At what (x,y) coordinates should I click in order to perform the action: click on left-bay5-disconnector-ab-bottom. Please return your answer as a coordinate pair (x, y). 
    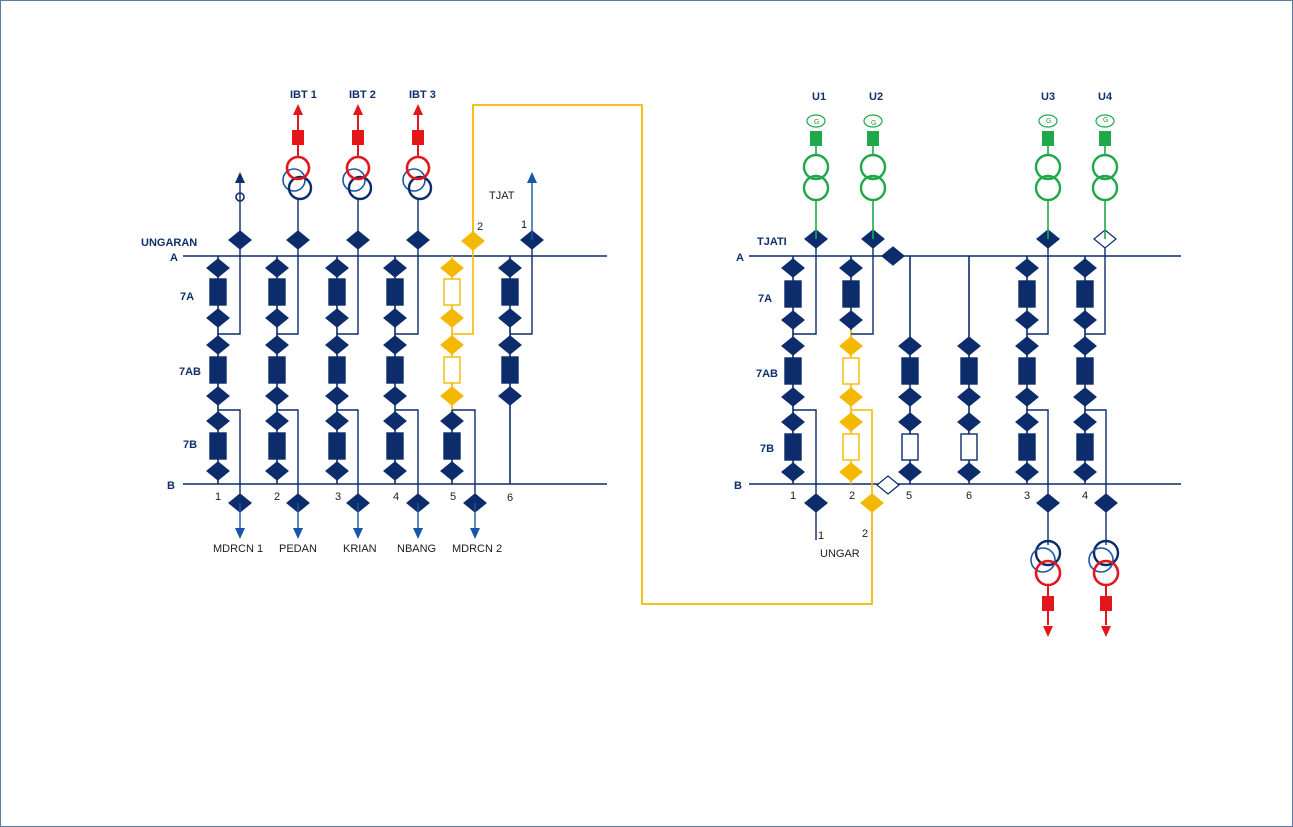
    Looking at the image, I should click on (452, 396).